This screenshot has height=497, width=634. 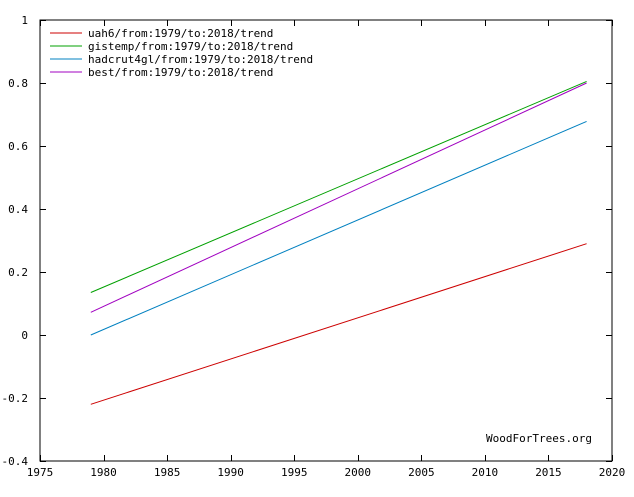 What do you see at coordinates (40, 472) in the screenshot?
I see `x-tick-label: 1975` at bounding box center [40, 472].